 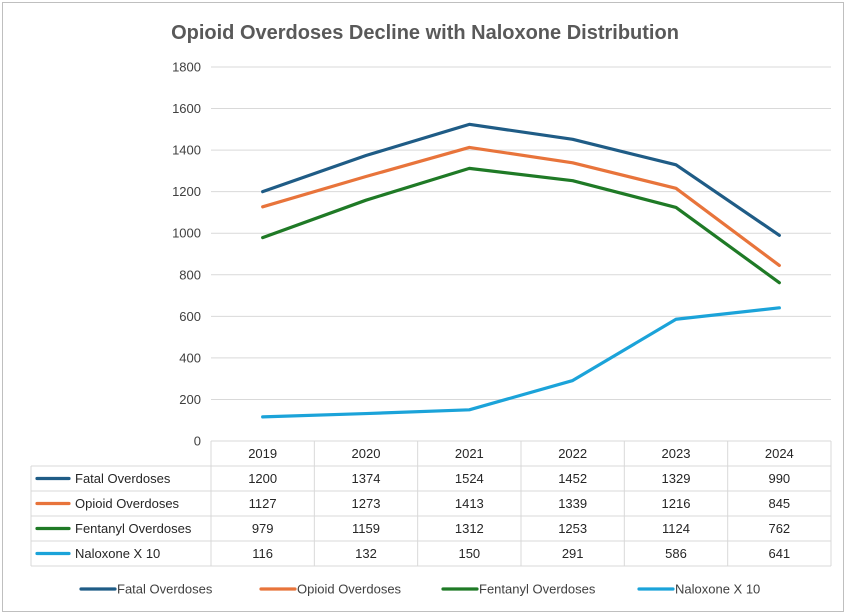 I want to click on table-cell-value: 291, so click(x=573, y=553).